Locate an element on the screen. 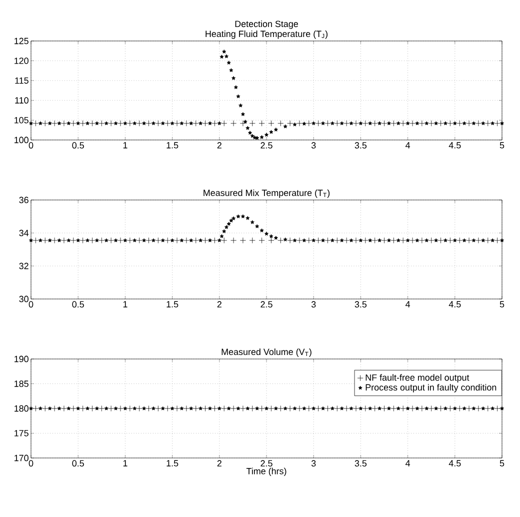 Image resolution: width=520 pixels, height=517 pixels. legend-label: NF fault-free model output is located at coordinates (418, 378).